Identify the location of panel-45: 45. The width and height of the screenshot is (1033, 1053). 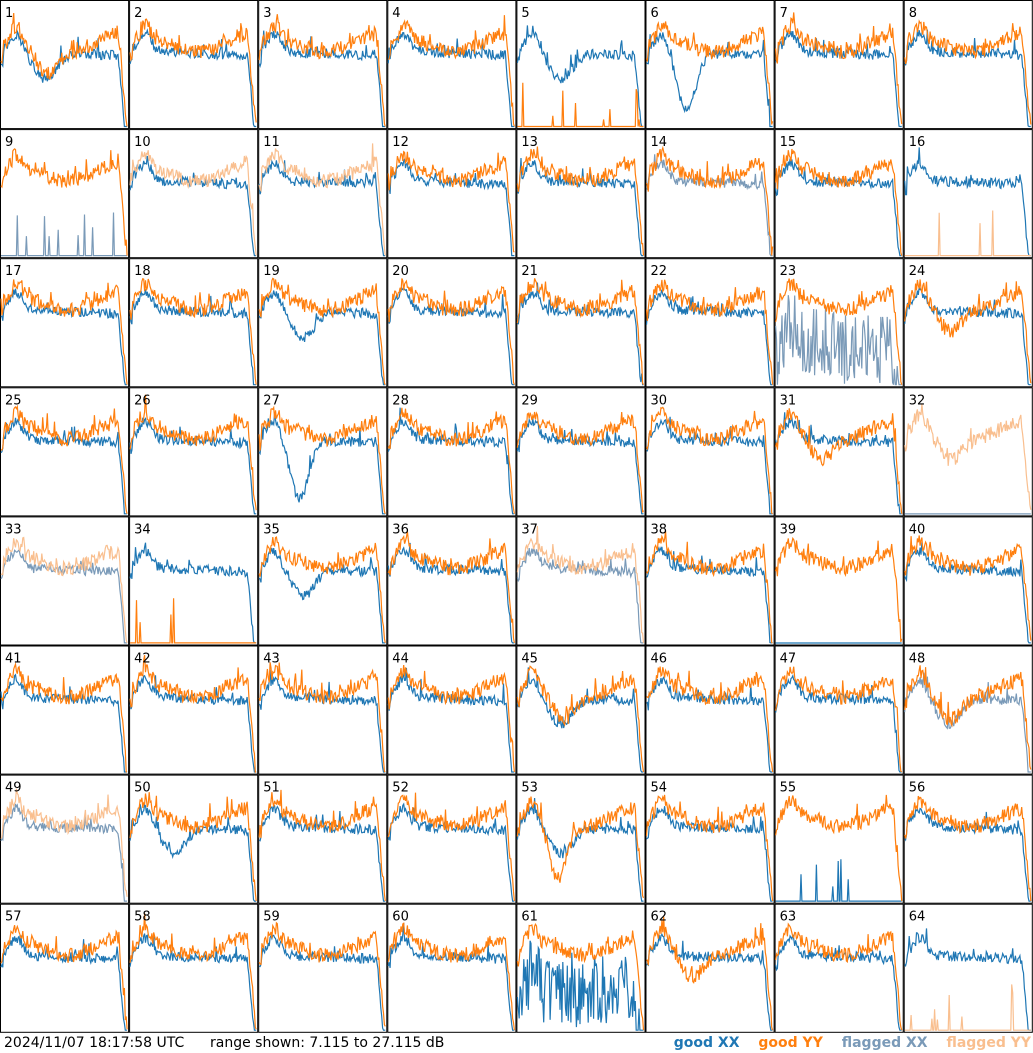
(581, 710).